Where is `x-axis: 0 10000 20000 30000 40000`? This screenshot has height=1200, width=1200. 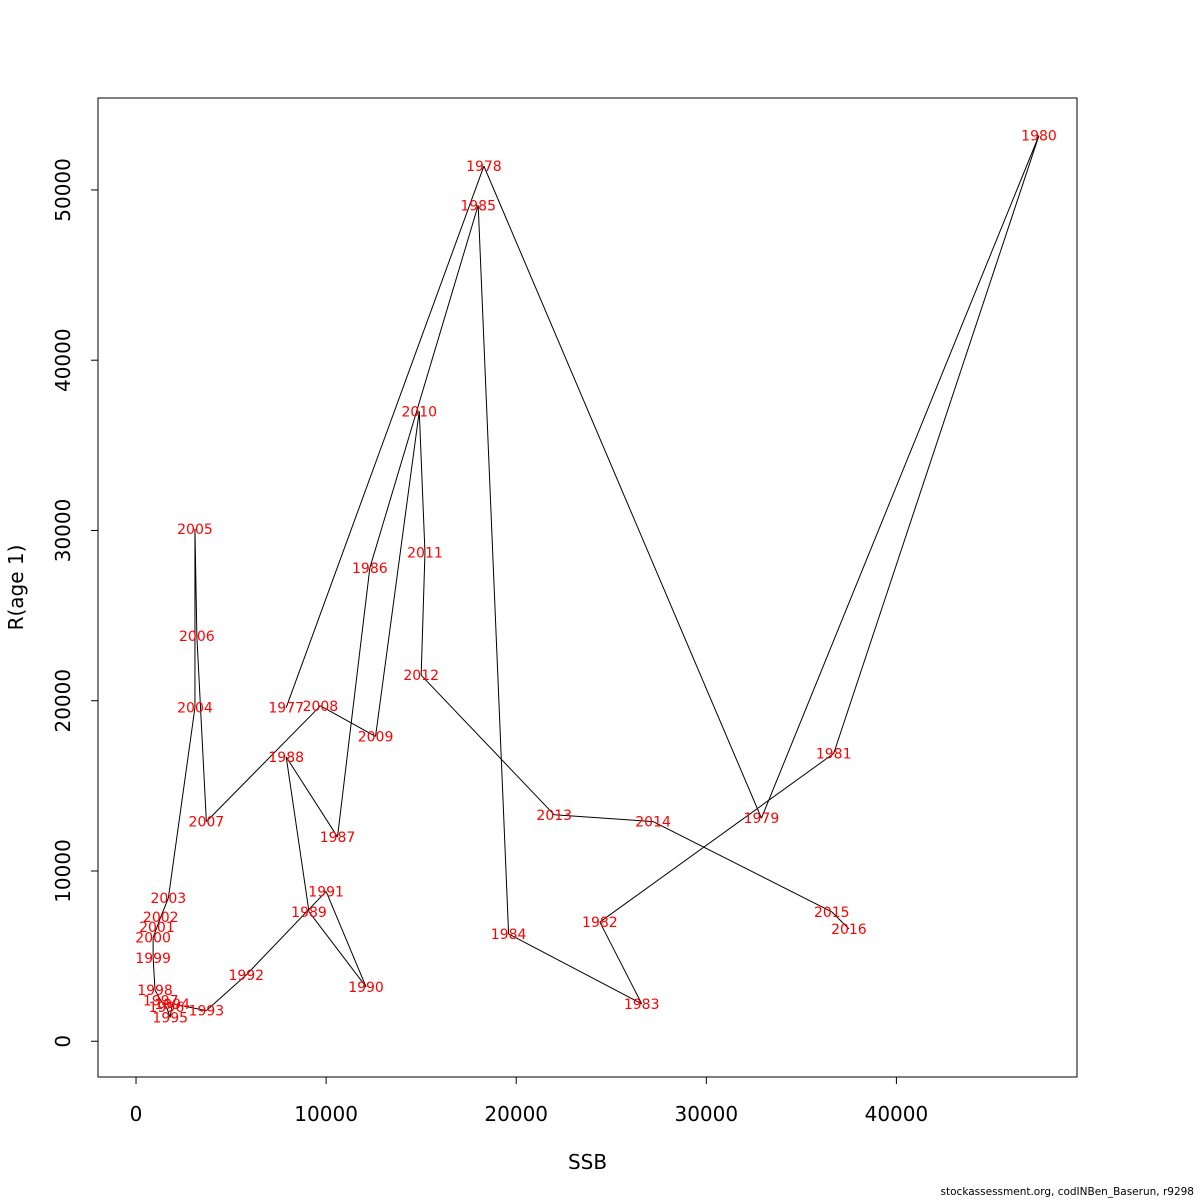 x-axis: 0 10000 20000 30000 40000 is located at coordinates (529, 1101).